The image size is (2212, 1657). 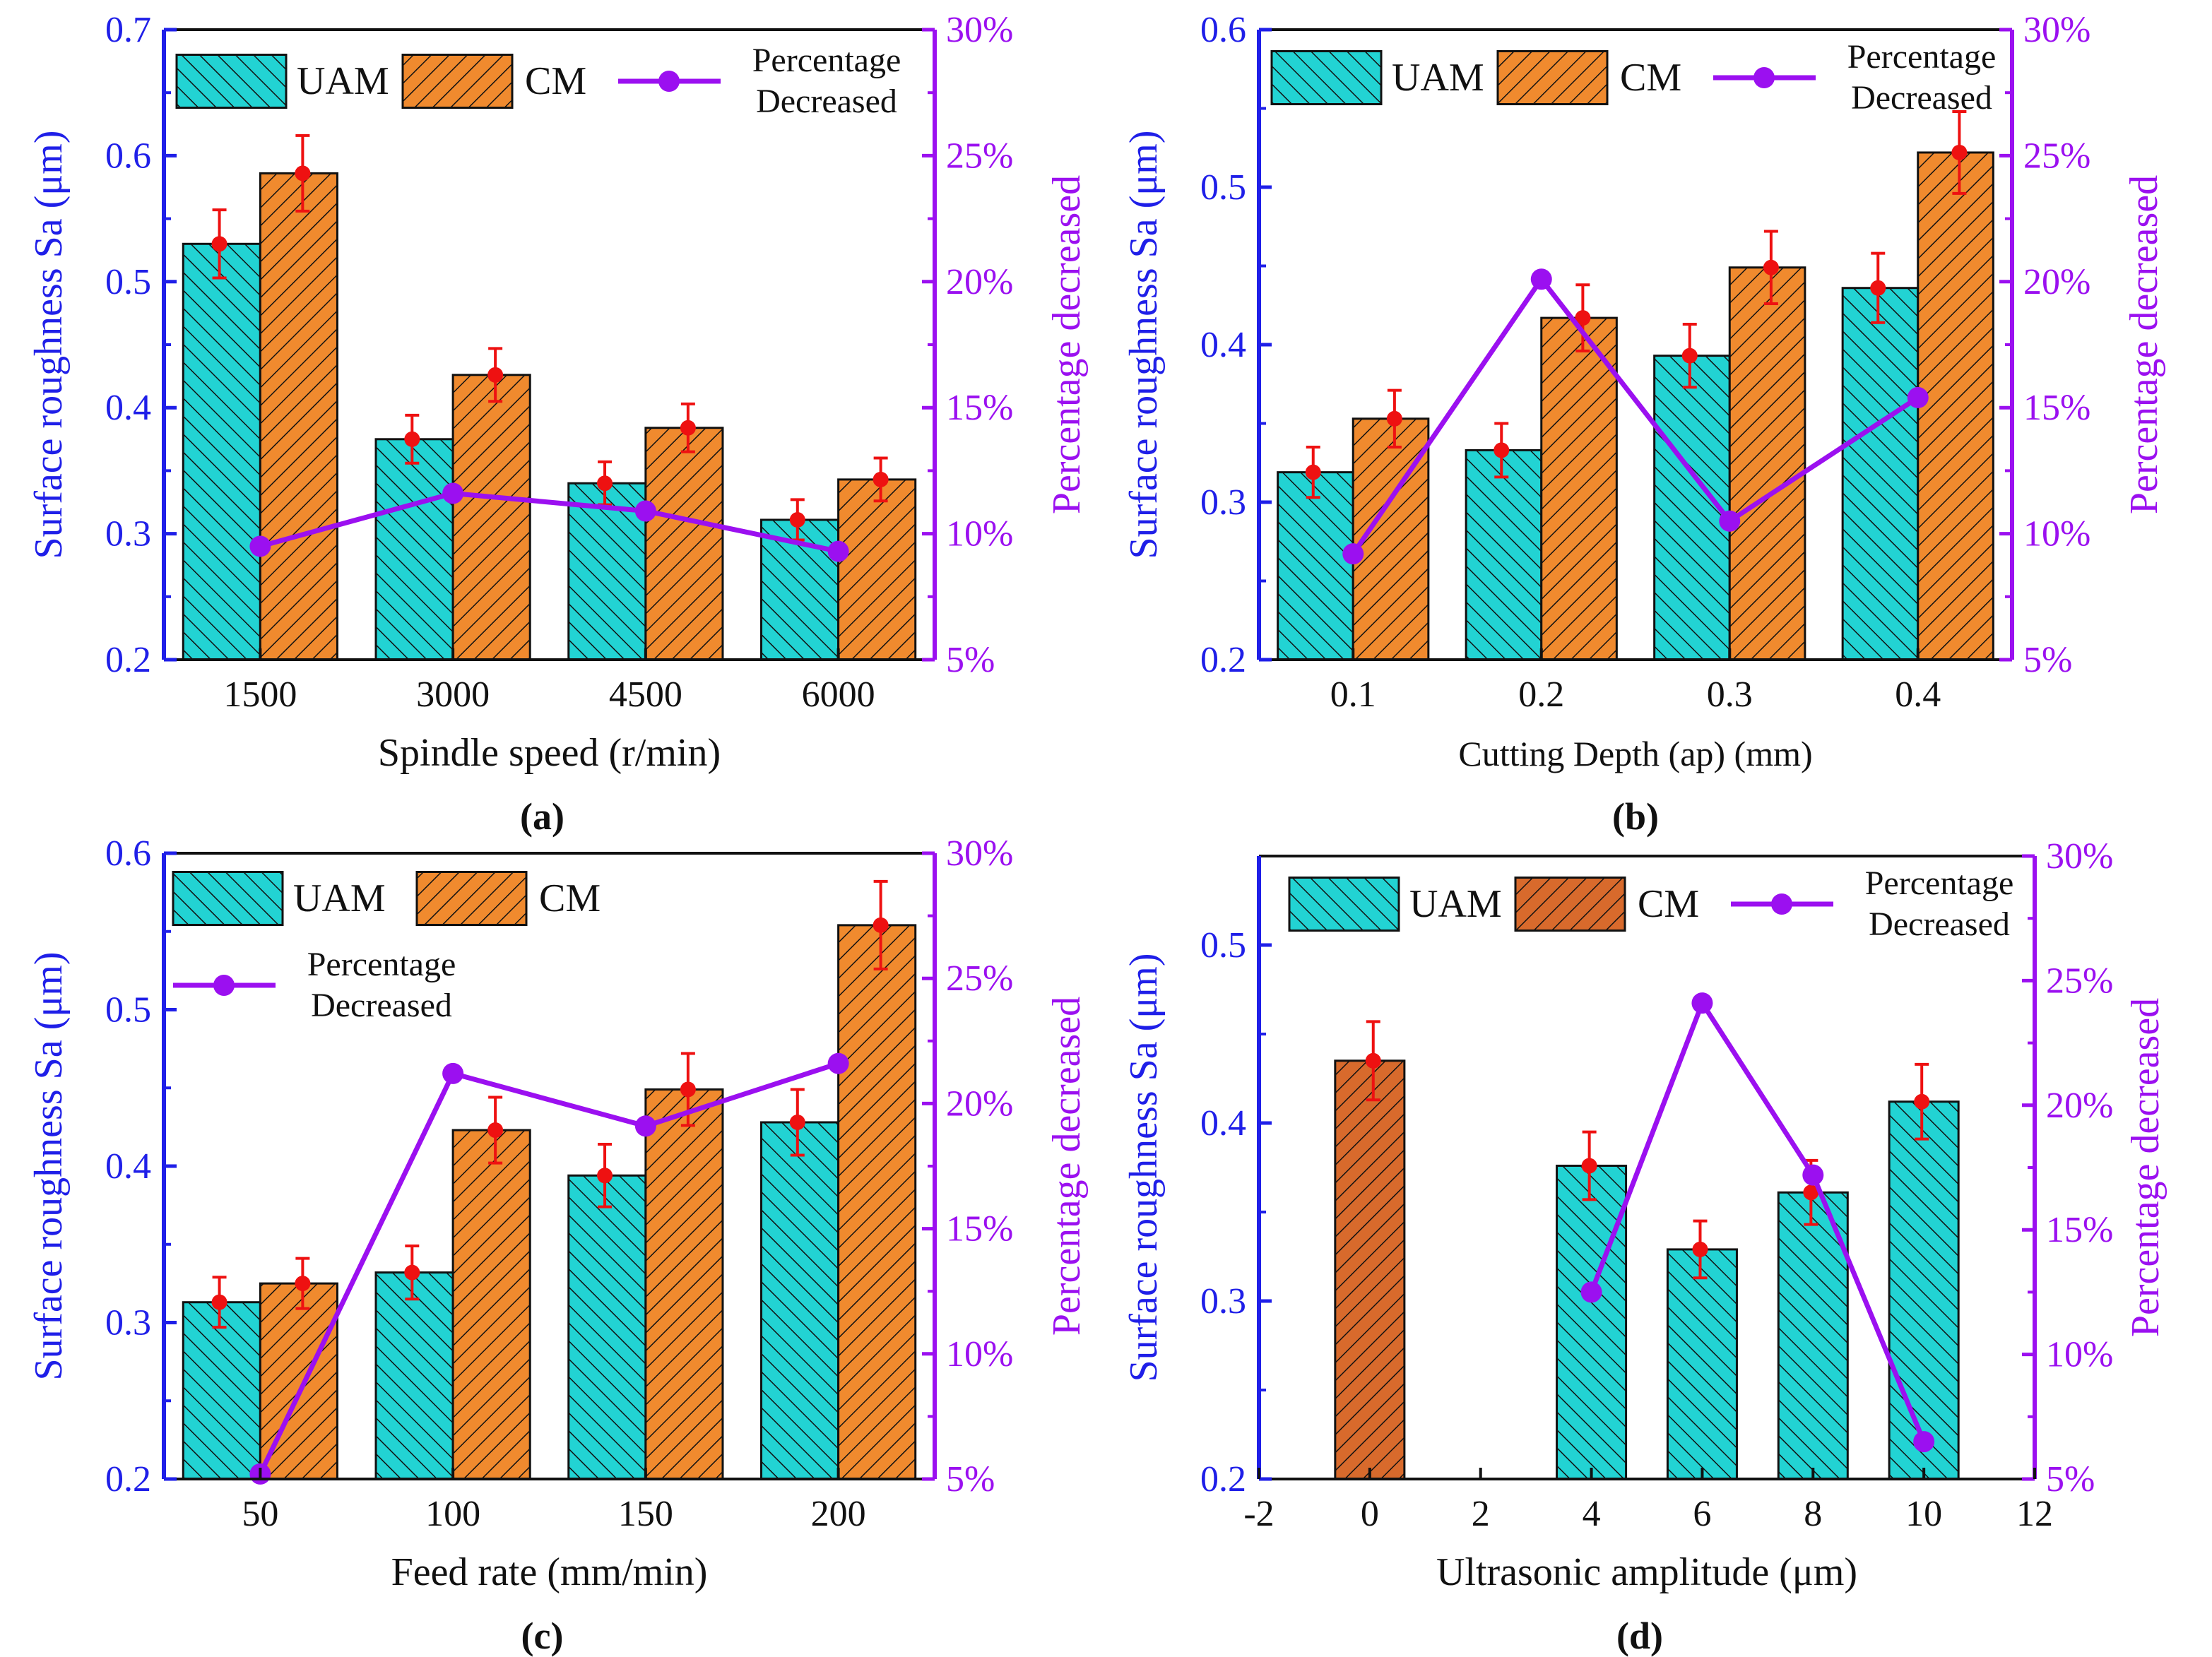 What do you see at coordinates (1924, 1290) in the screenshot?
I see `bar-uam-x10` at bounding box center [1924, 1290].